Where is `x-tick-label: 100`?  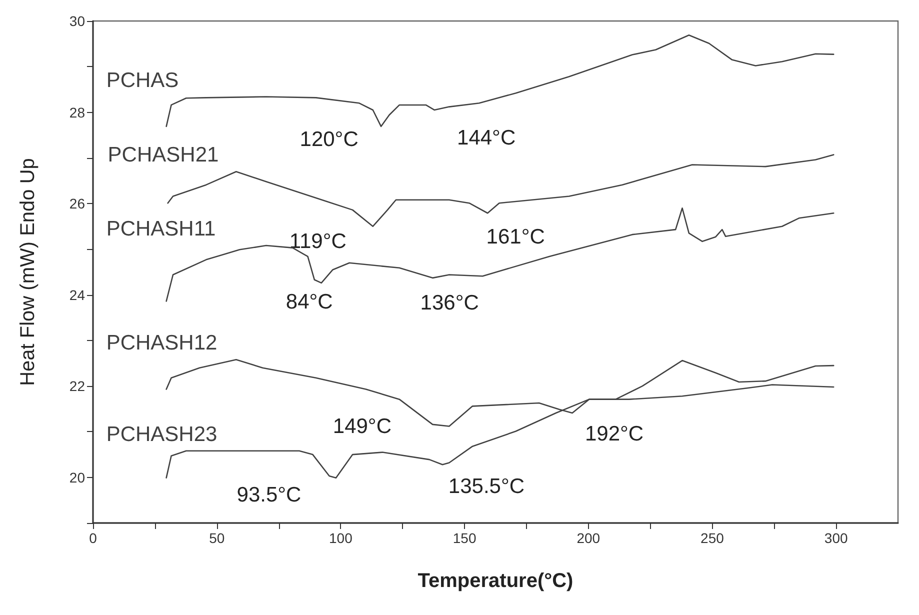
x-tick-label: 100 is located at coordinates (341, 538).